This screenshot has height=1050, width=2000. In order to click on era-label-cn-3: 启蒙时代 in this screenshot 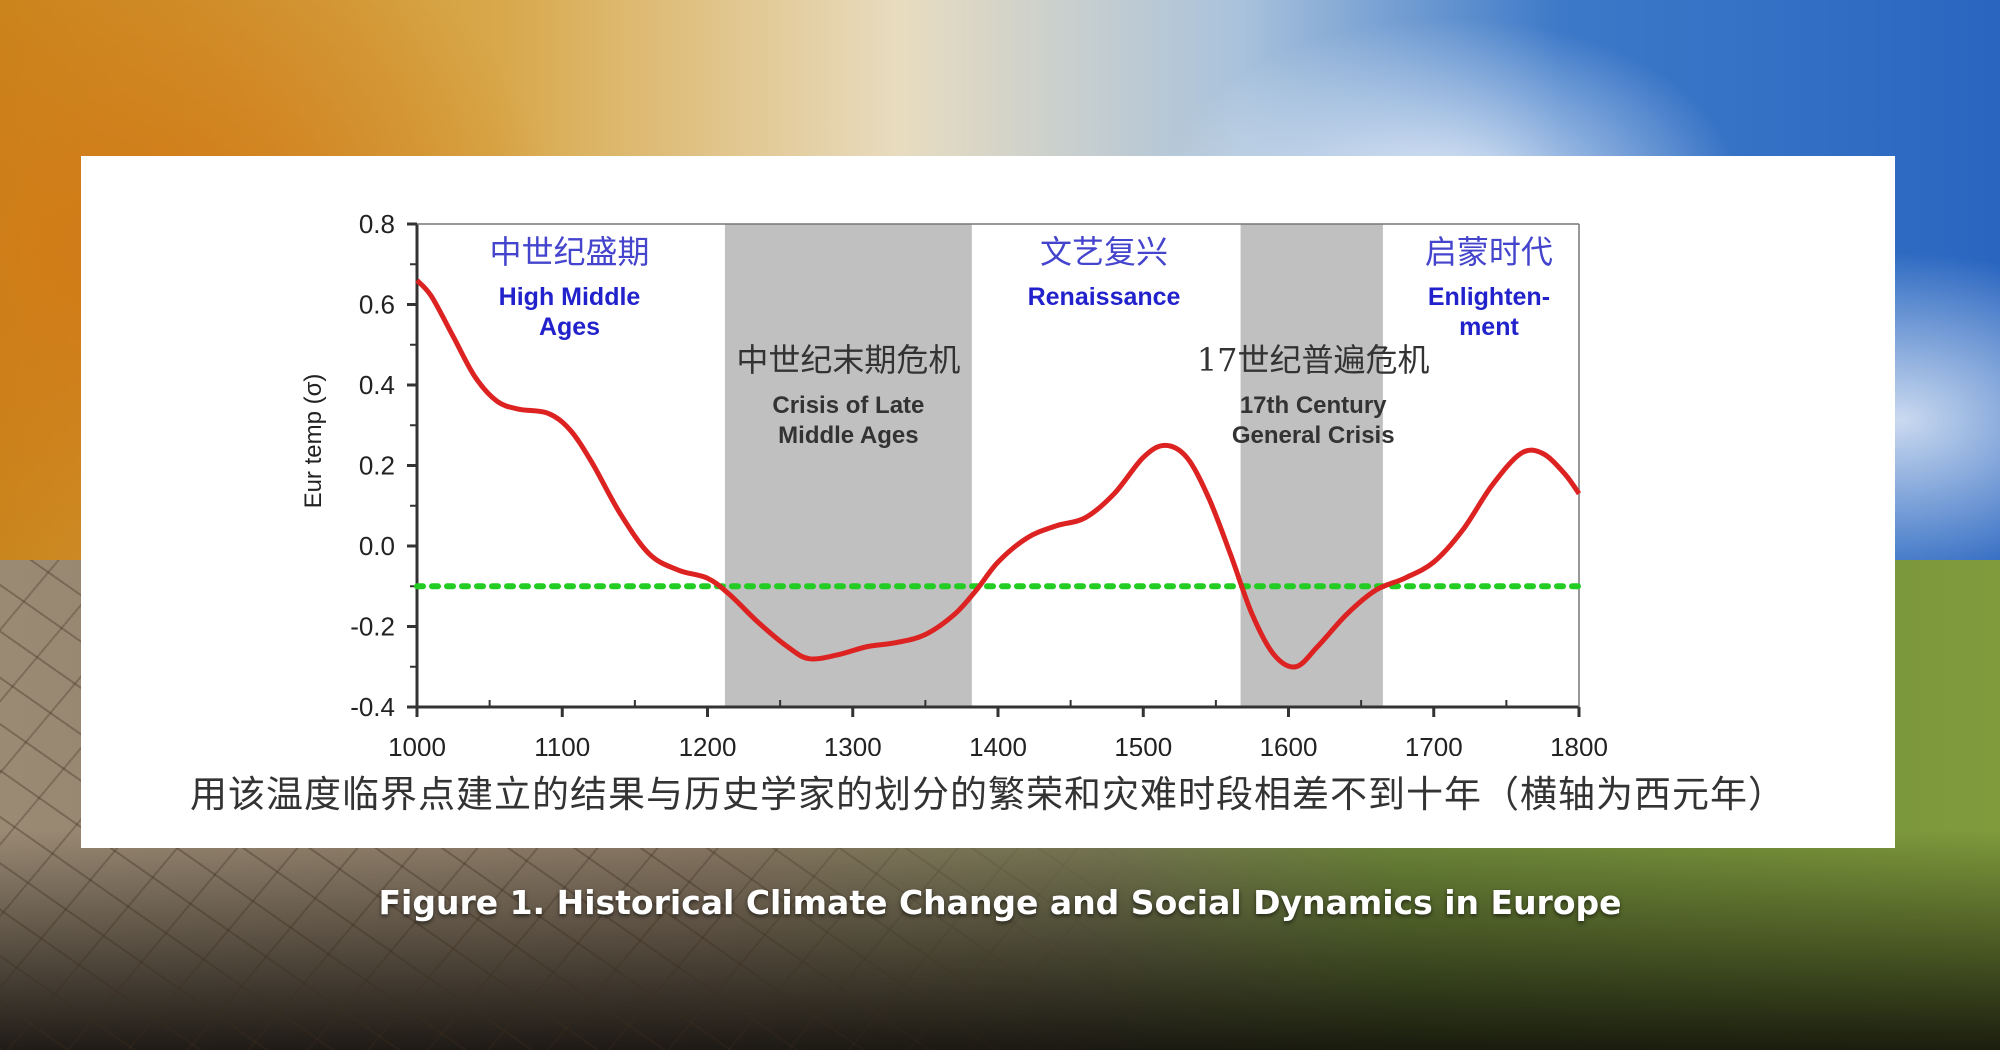, I will do `click(1489, 252)`.